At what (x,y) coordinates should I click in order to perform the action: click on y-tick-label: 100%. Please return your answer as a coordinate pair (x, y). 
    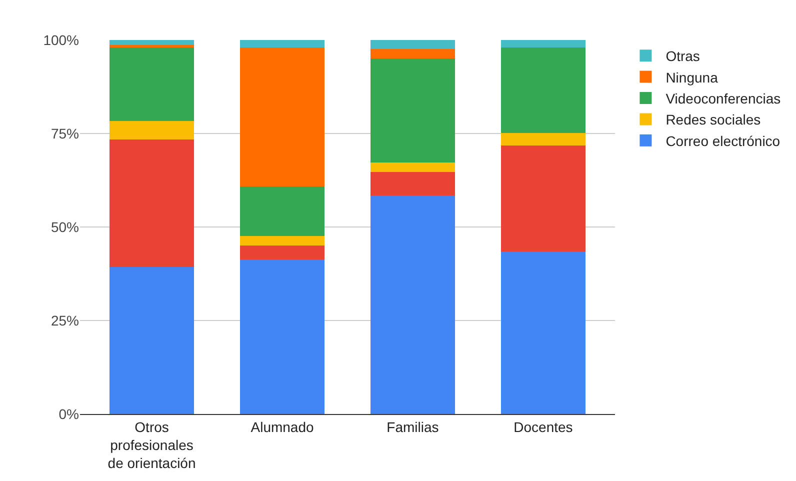
    Looking at the image, I should click on (61, 40).